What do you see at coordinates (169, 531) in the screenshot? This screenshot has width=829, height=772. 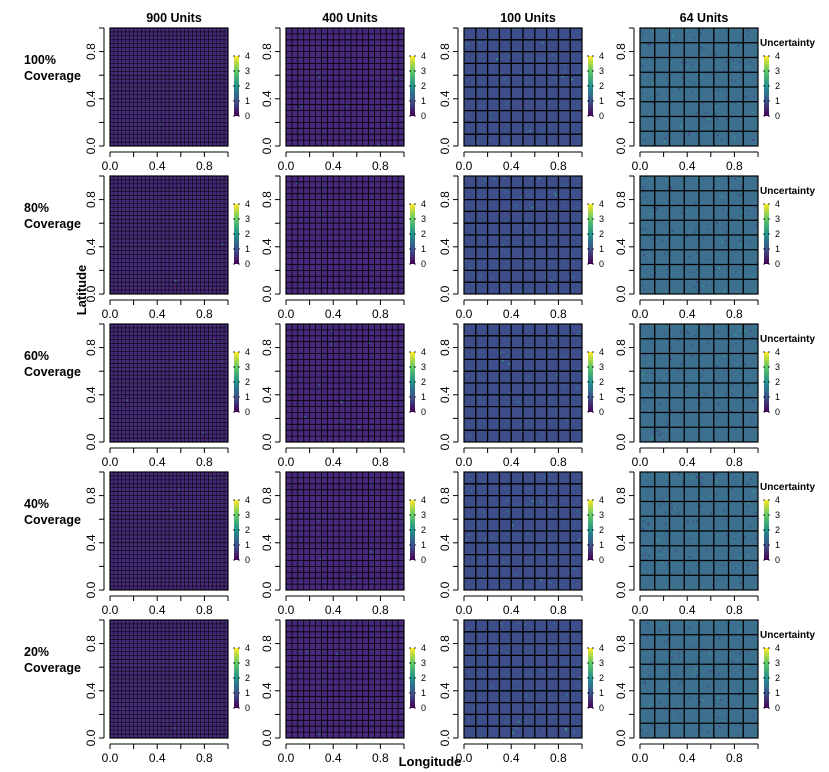 I see `panel-border` at bounding box center [169, 531].